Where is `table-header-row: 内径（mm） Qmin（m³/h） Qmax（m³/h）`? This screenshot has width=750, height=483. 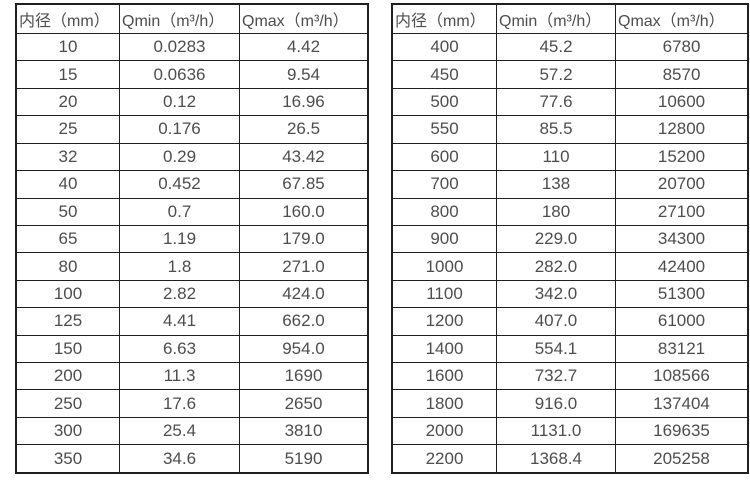
table-header-row: 内径（mm） Qmin（m³/h） Qmax（m³/h） is located at coordinates (570, 18).